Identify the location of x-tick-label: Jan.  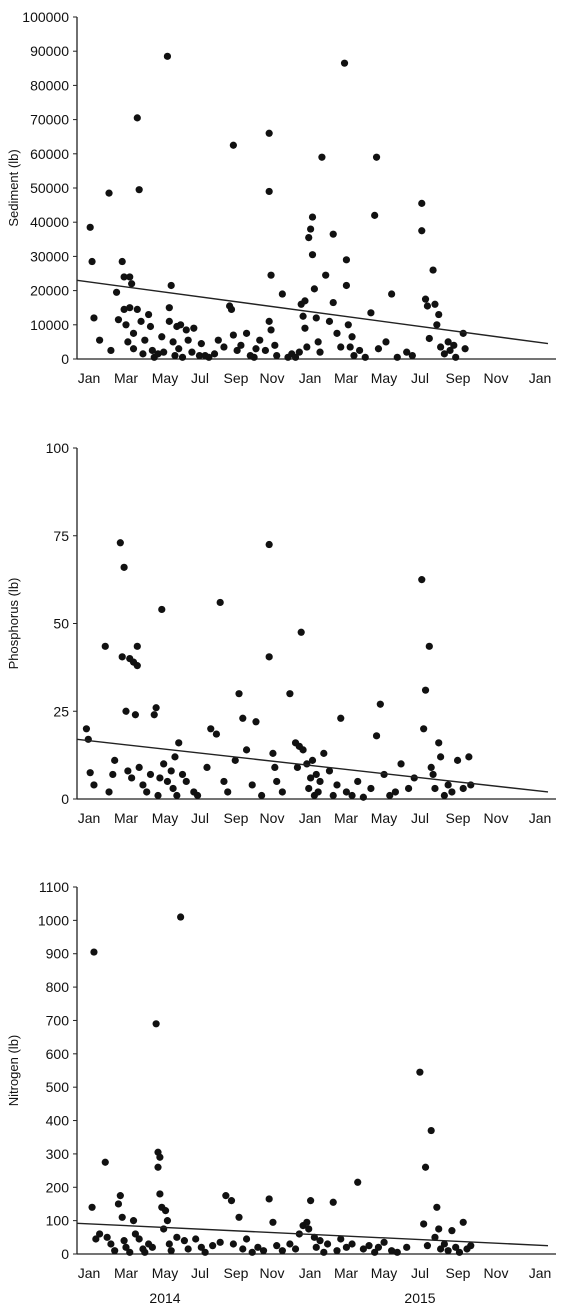
(540, 1273).